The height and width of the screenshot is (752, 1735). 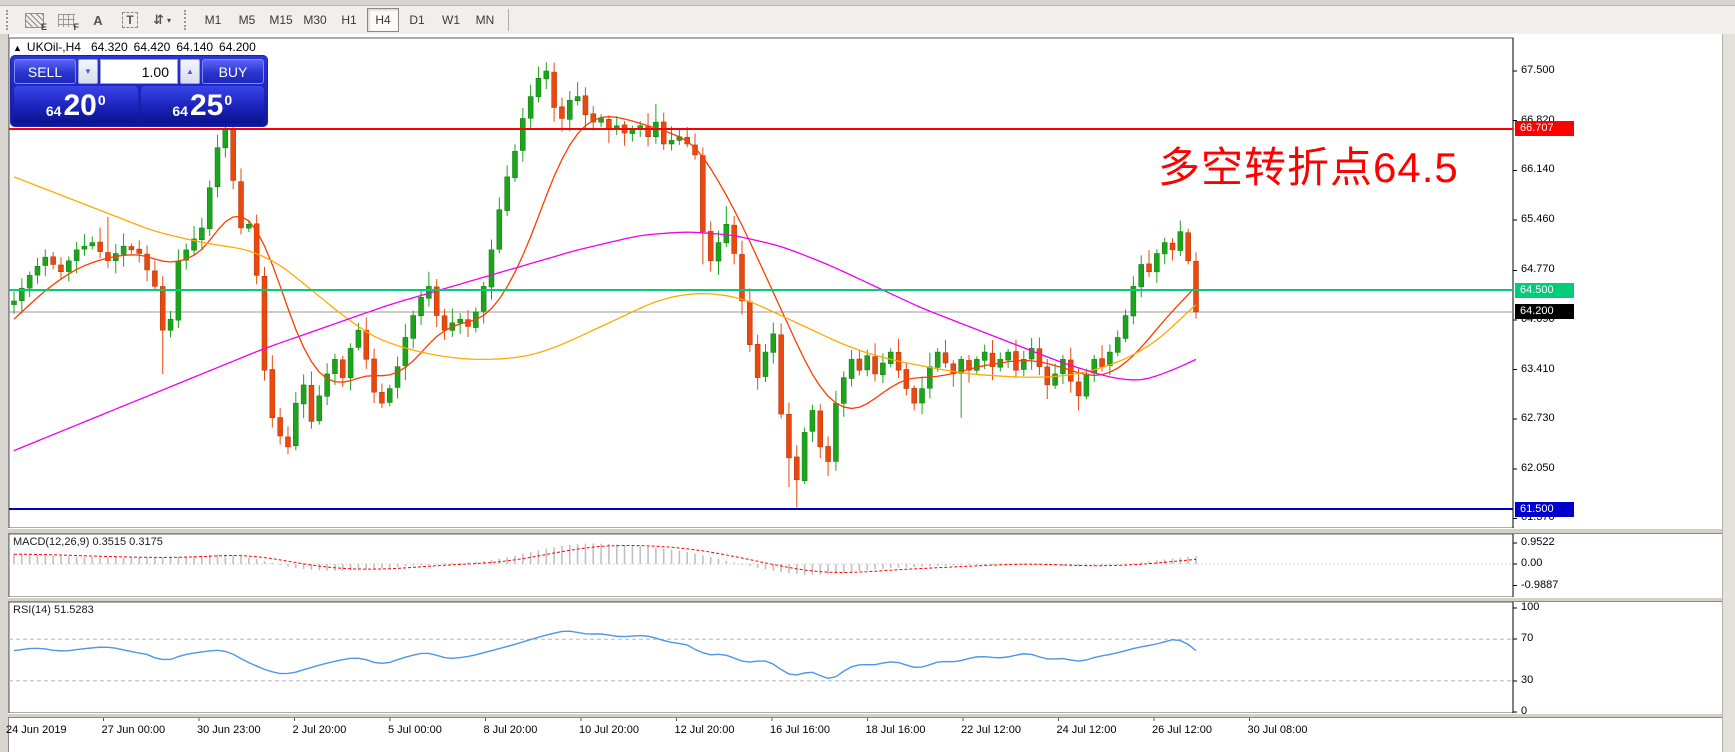 What do you see at coordinates (188, 20) in the screenshot?
I see `timeframes-grip` at bounding box center [188, 20].